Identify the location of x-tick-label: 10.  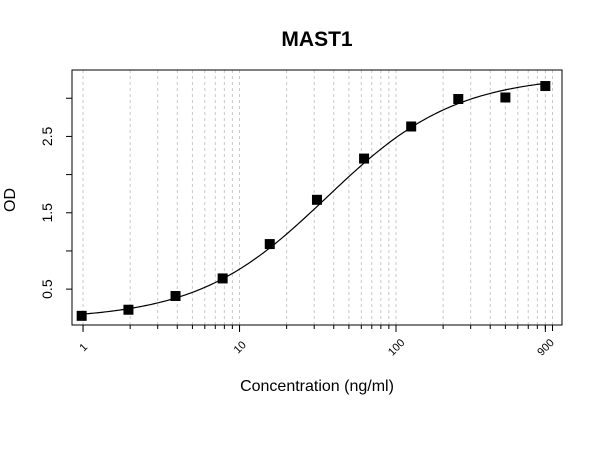
(240, 347).